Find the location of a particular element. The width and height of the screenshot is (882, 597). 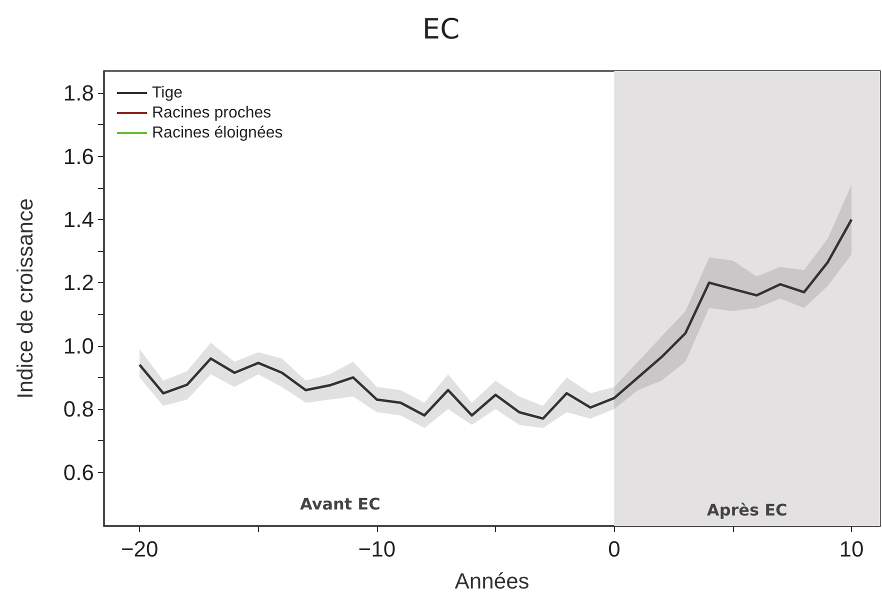

y-tick-label: 1.4 is located at coordinates (78, 219).